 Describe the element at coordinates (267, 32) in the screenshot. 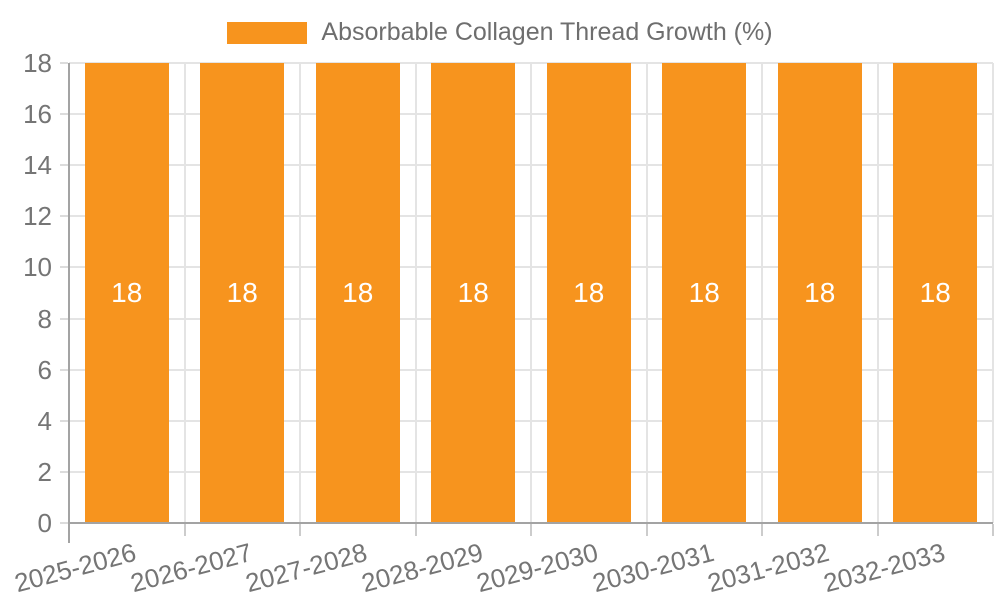

I see `legend-swatch` at that location.